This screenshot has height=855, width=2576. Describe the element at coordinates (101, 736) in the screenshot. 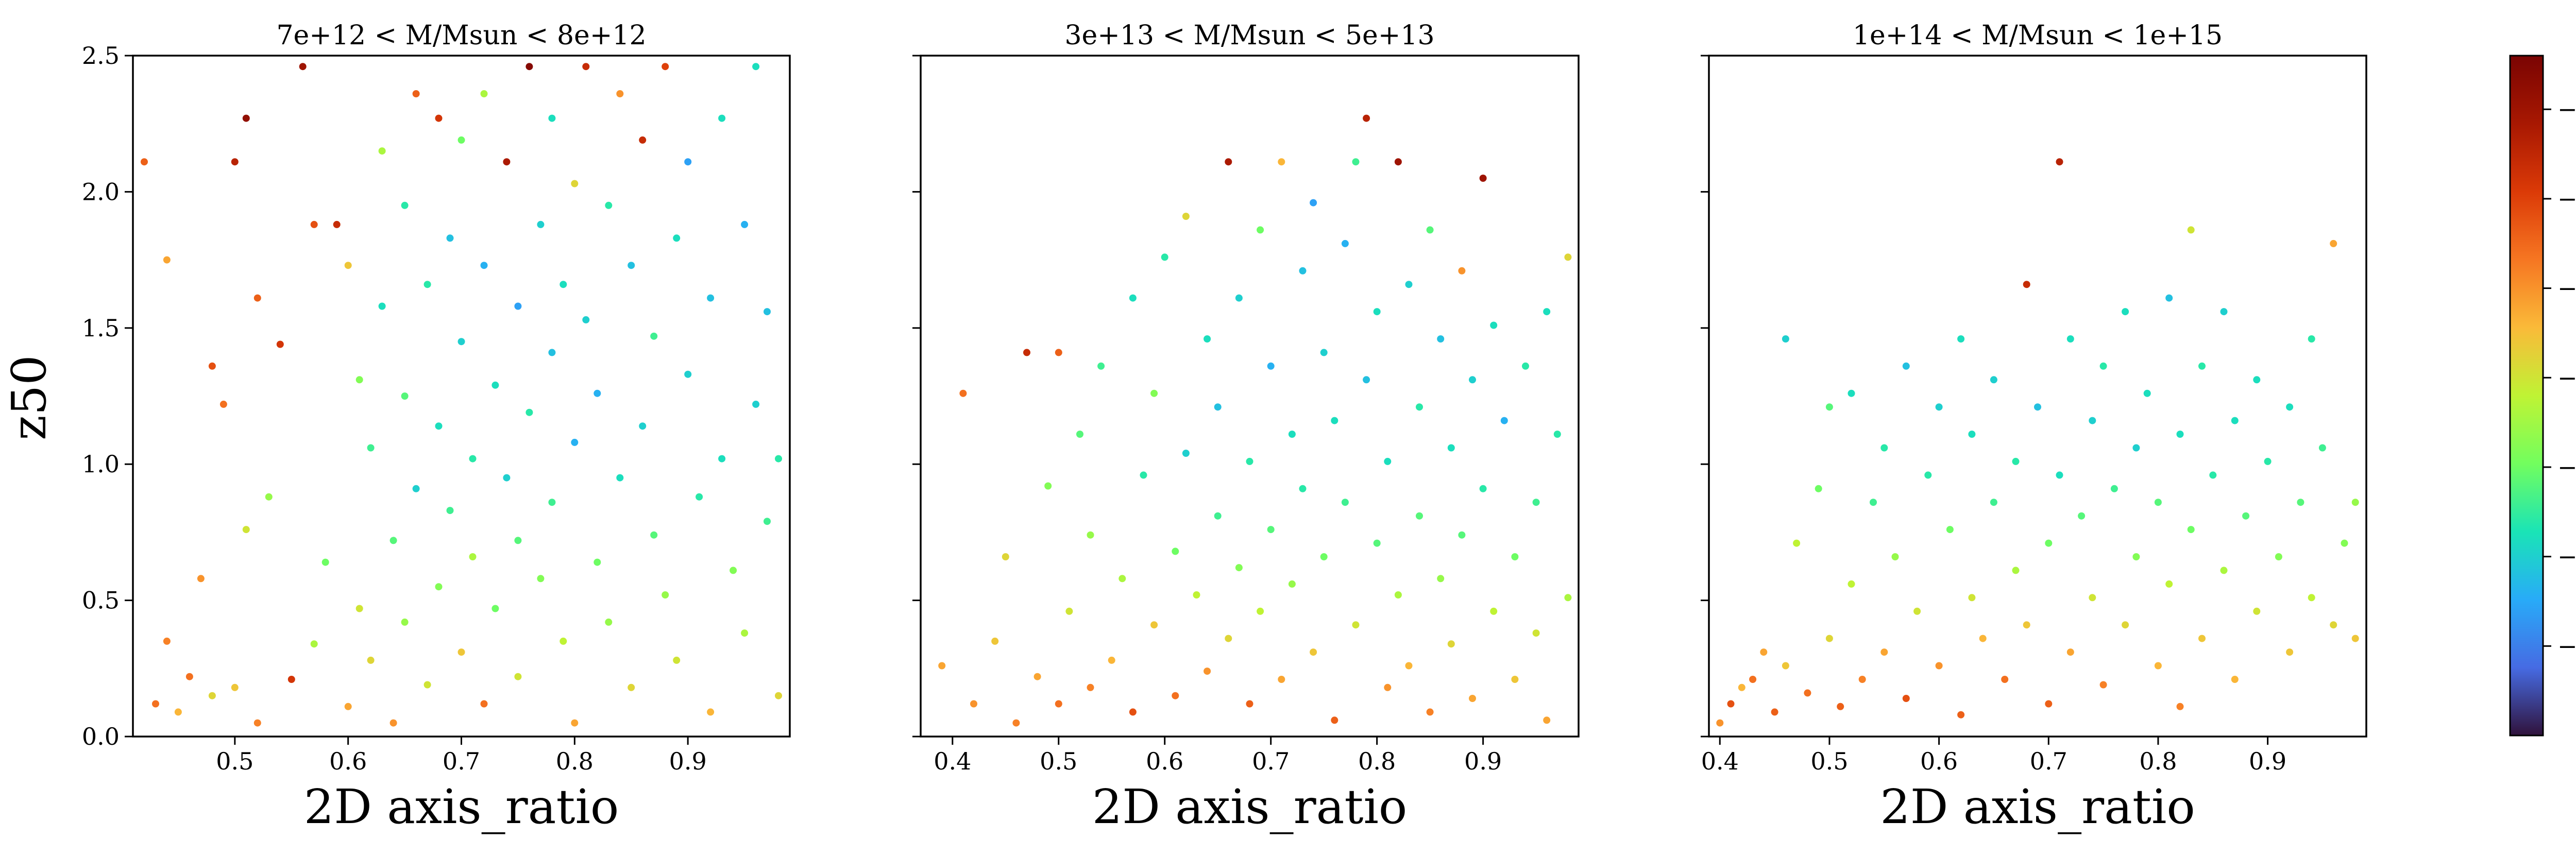

I see `y-tick-label: 0.0` at that location.